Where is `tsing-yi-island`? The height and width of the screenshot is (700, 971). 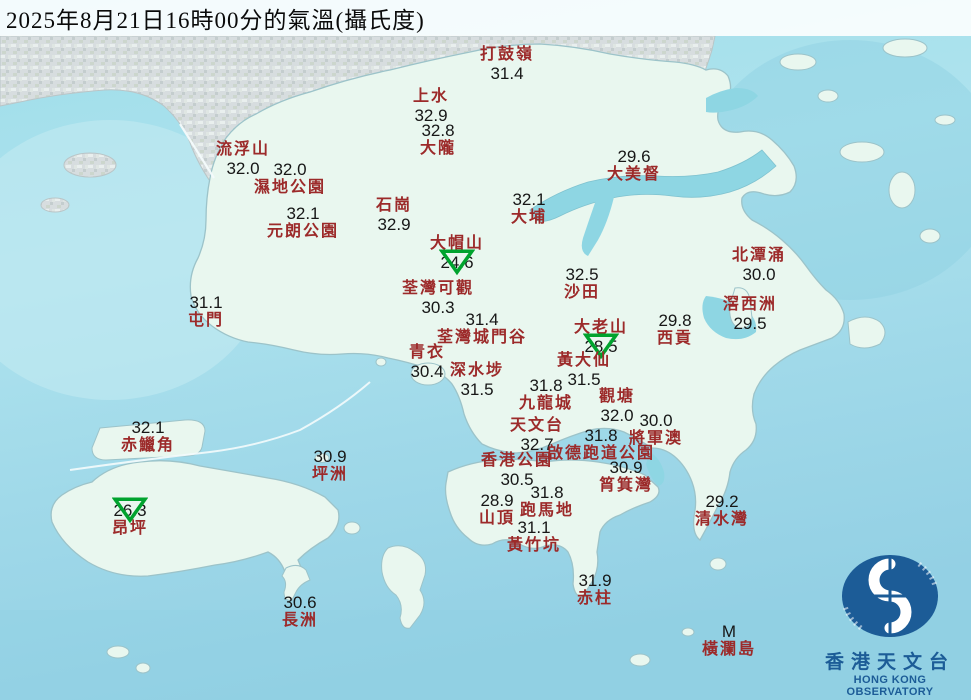
tsing-yi-island is located at coordinates (428, 374).